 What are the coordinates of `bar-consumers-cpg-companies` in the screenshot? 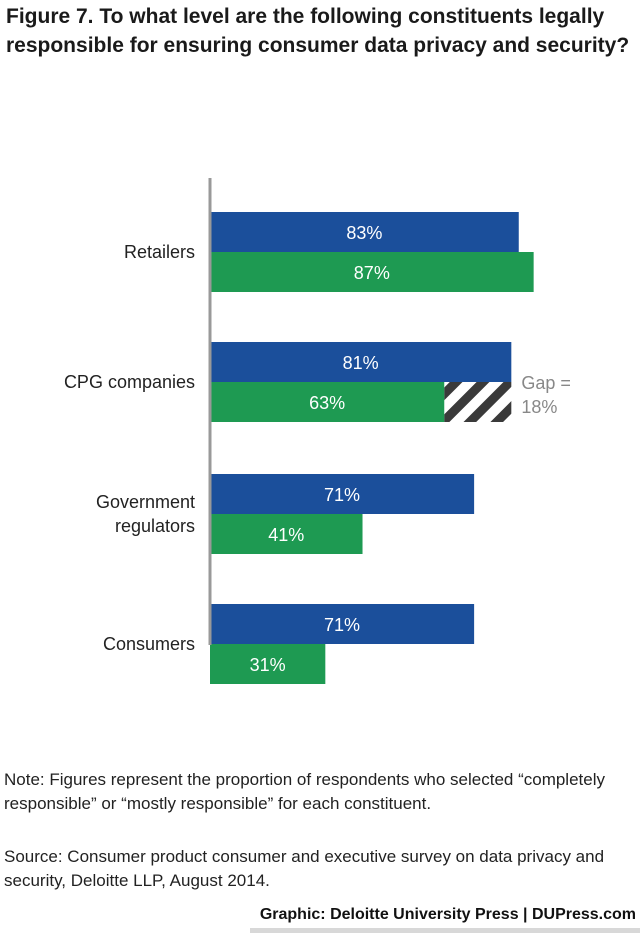 It's located at (361, 362).